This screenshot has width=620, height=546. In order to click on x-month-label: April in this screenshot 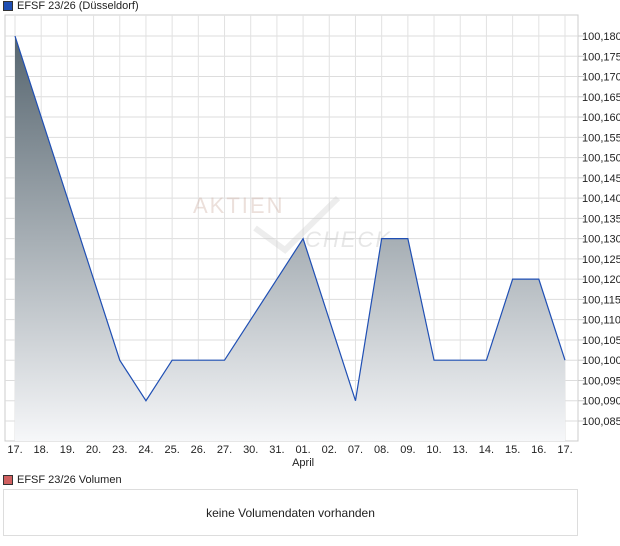, I will do `click(303, 463)`.